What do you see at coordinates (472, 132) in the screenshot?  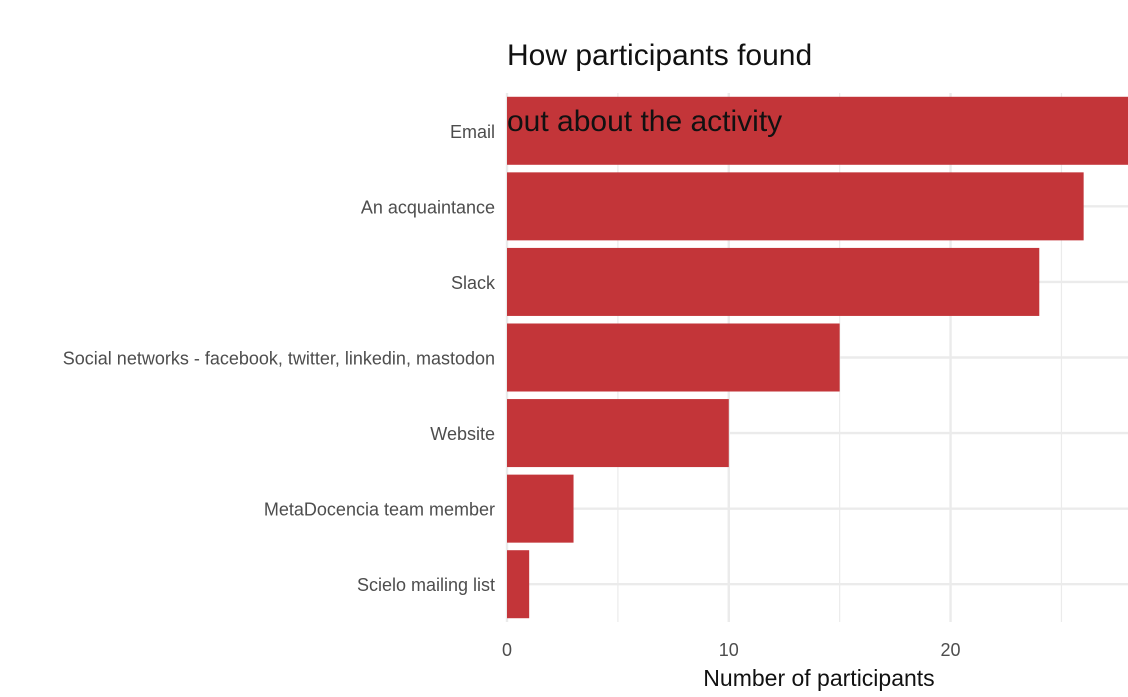 I see `category-label: Email` at bounding box center [472, 132].